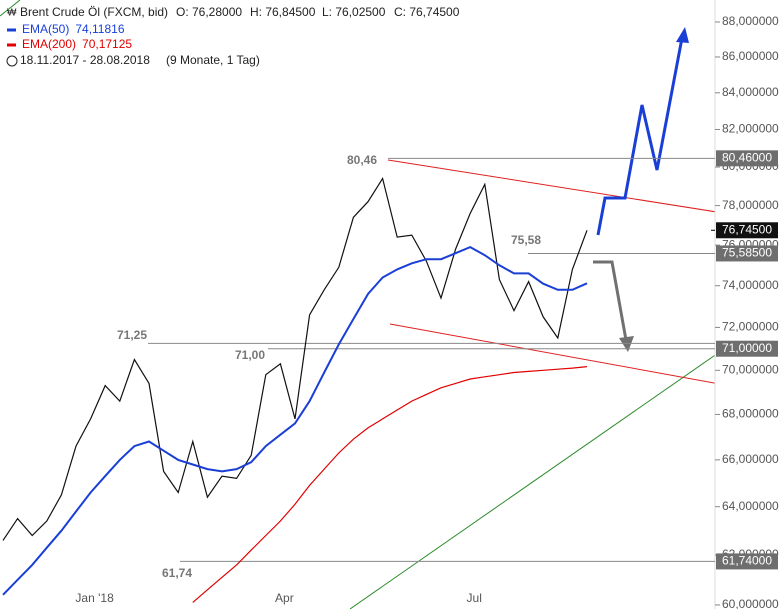  What do you see at coordinates (250, 355) in the screenshot?
I see `level-note: 71,00` at bounding box center [250, 355].